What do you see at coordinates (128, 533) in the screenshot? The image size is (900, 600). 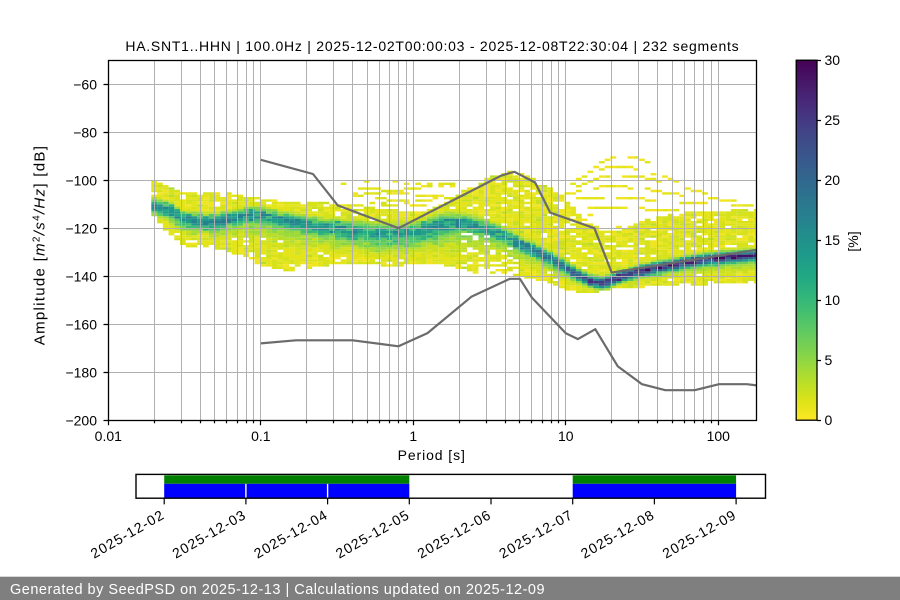 I see `svg-text: 2025-12-02` at bounding box center [128, 533].